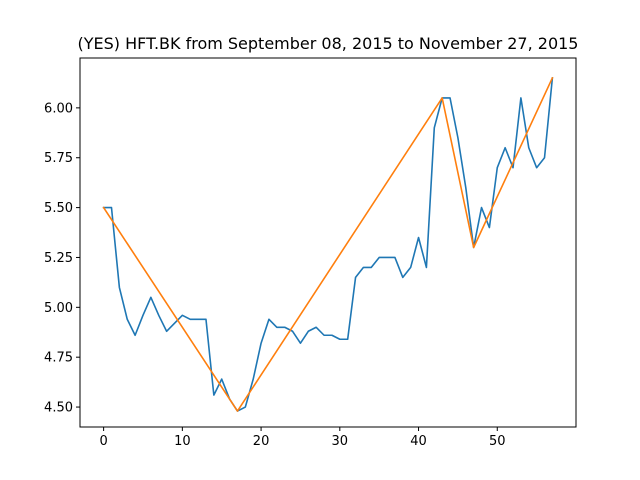  I want to click on x-tick-label: 10, so click(182, 441).